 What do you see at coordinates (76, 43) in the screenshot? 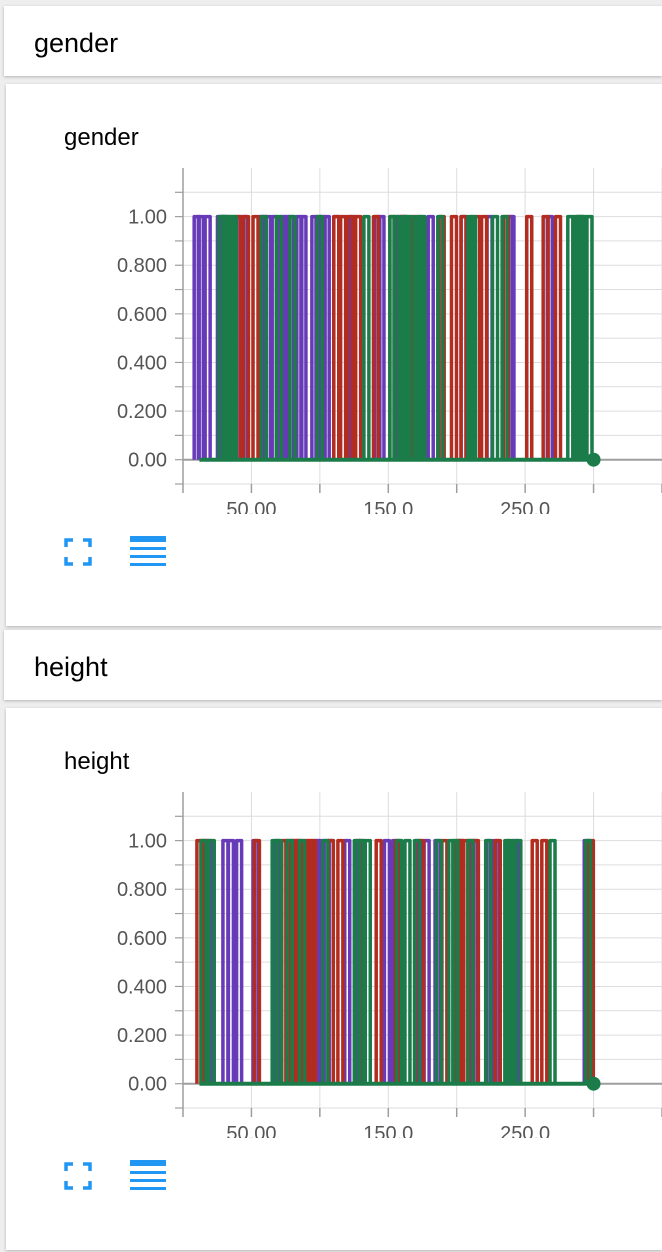
I see `section-title: gender` at bounding box center [76, 43].